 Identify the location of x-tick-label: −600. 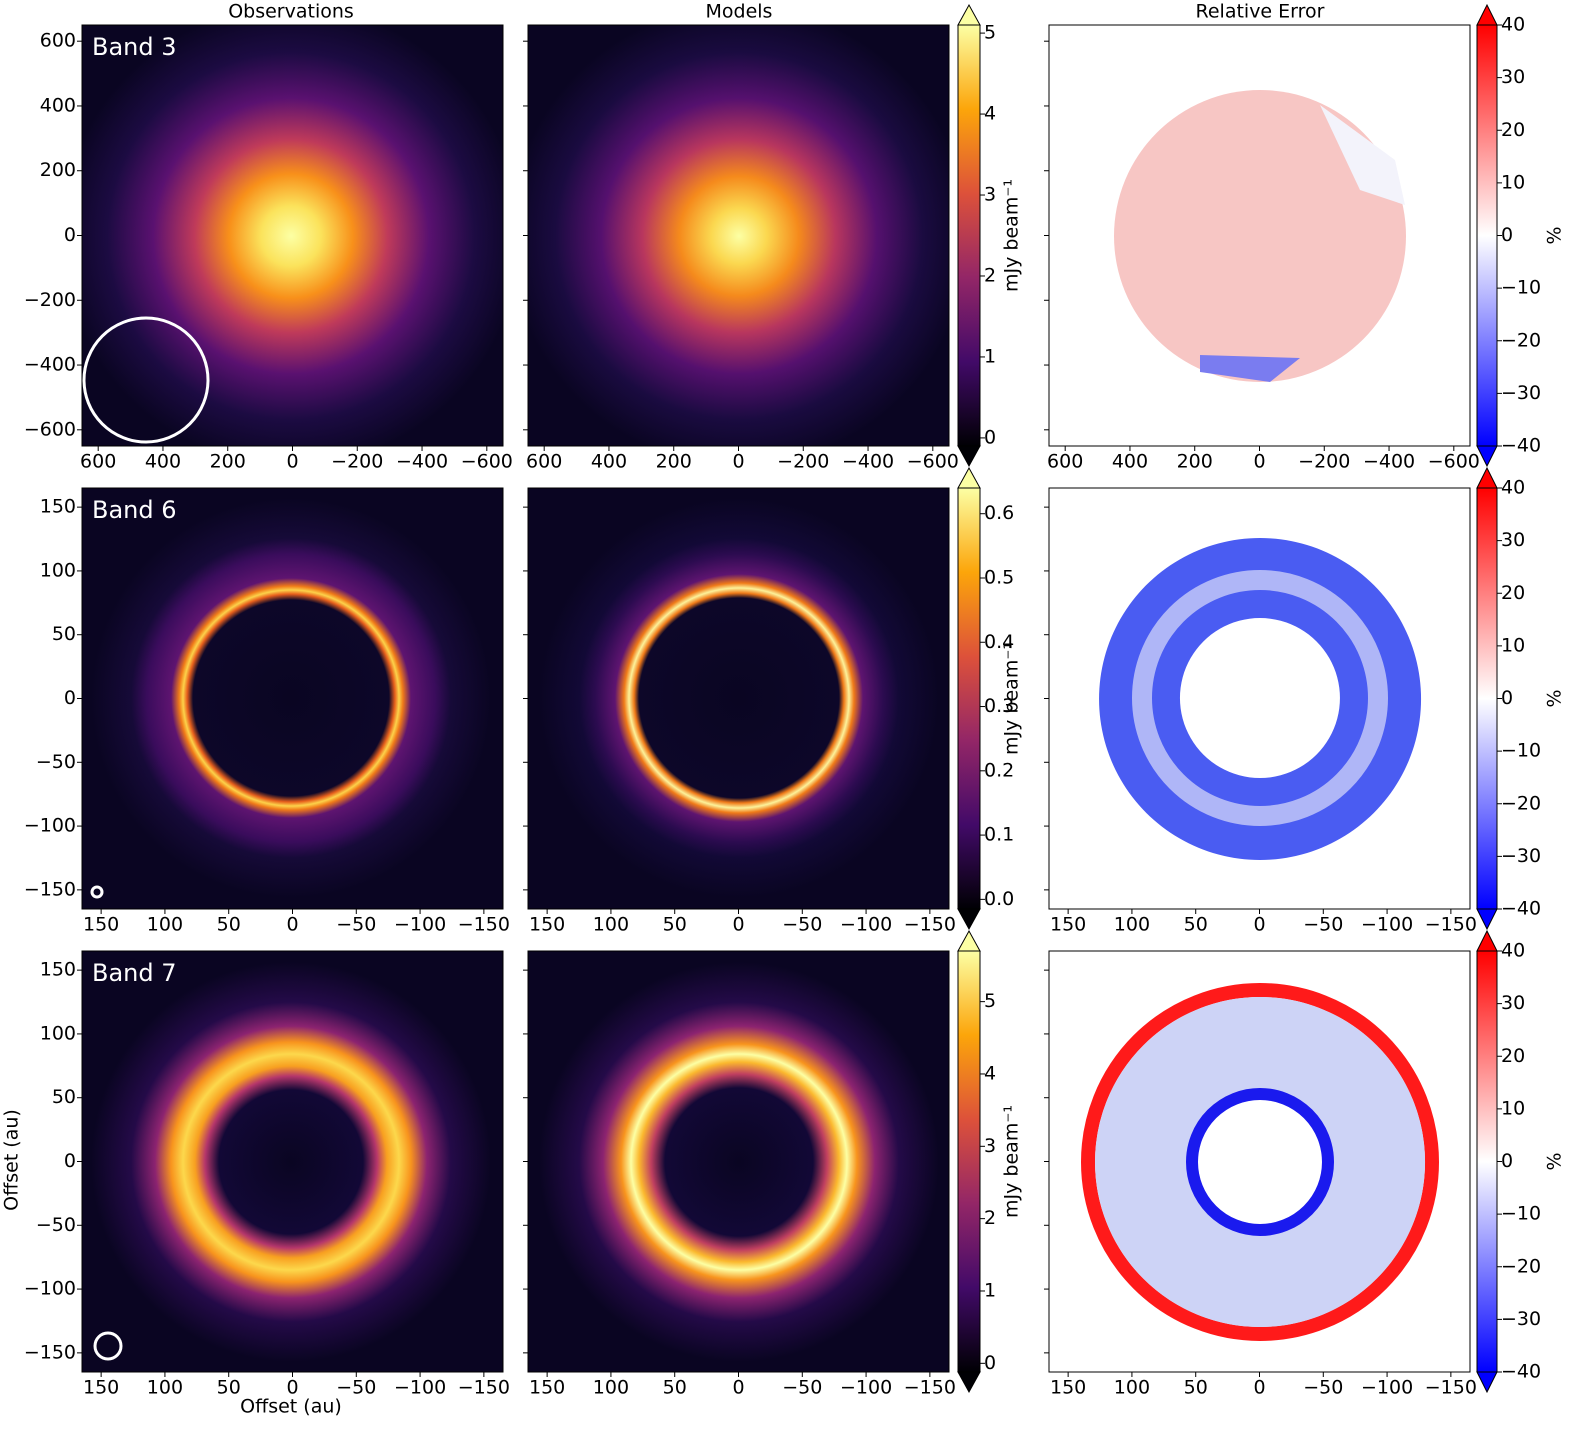
(933, 462).